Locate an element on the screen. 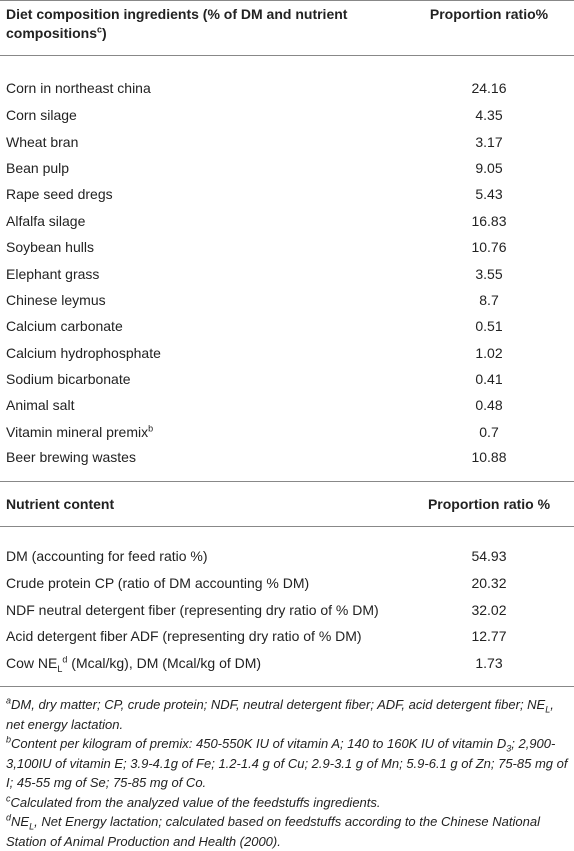 The image size is (574, 851). row-label: Wheat bran is located at coordinates (202, 141).